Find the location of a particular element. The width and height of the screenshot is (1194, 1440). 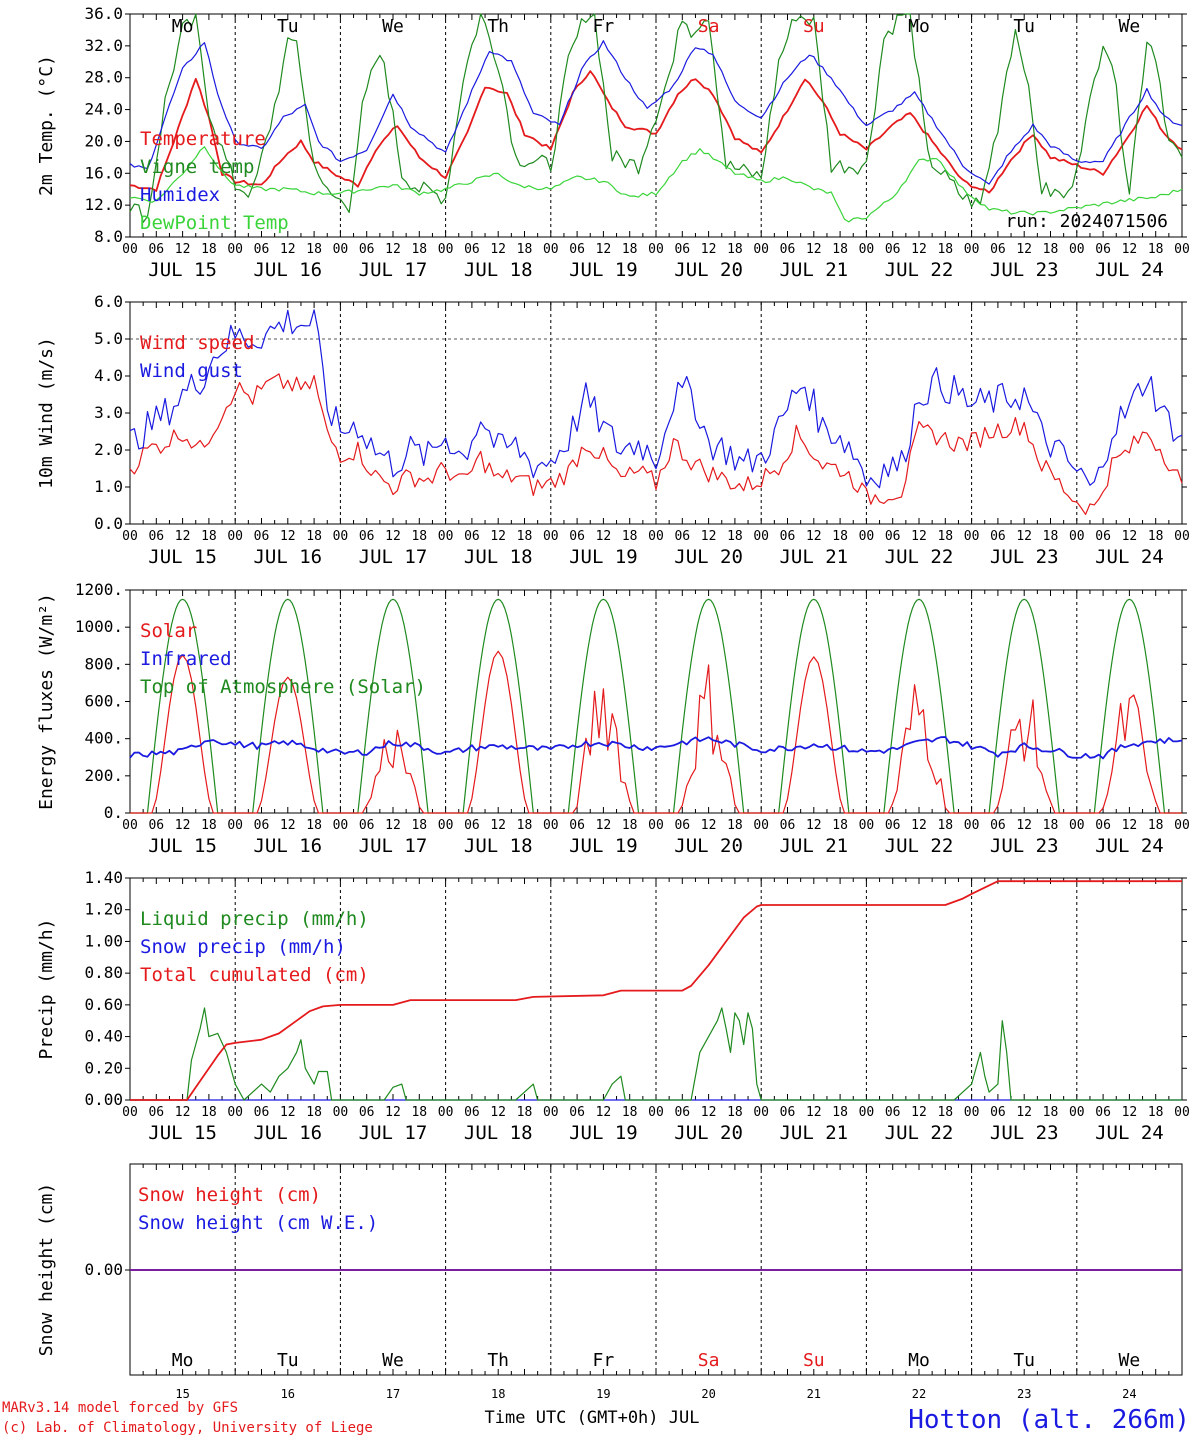

y-axis-label: Snow height (cm) is located at coordinates (46, 1269).